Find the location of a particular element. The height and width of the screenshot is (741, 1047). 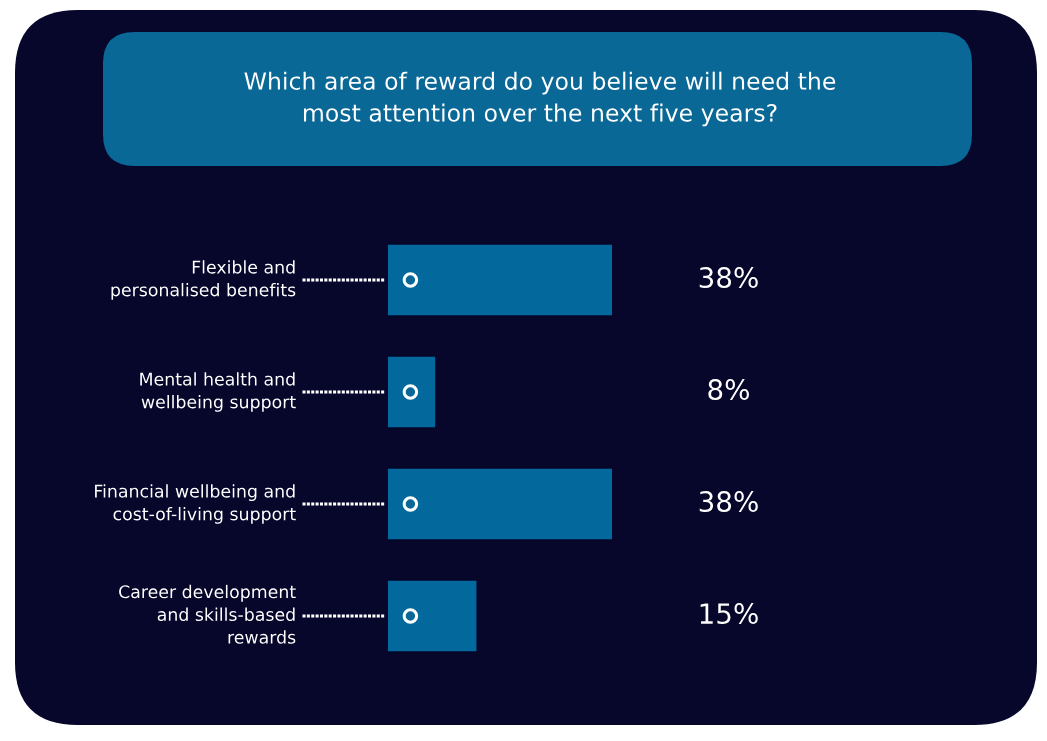

y-tick-label: Career development and skills-based rewards is located at coordinates (207, 614).